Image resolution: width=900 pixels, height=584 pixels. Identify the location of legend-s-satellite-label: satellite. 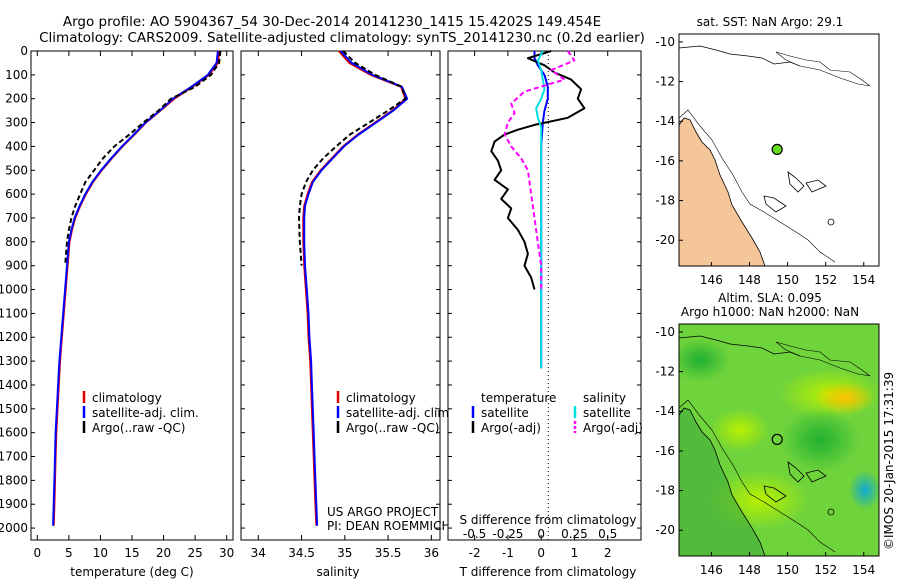
(607, 413).